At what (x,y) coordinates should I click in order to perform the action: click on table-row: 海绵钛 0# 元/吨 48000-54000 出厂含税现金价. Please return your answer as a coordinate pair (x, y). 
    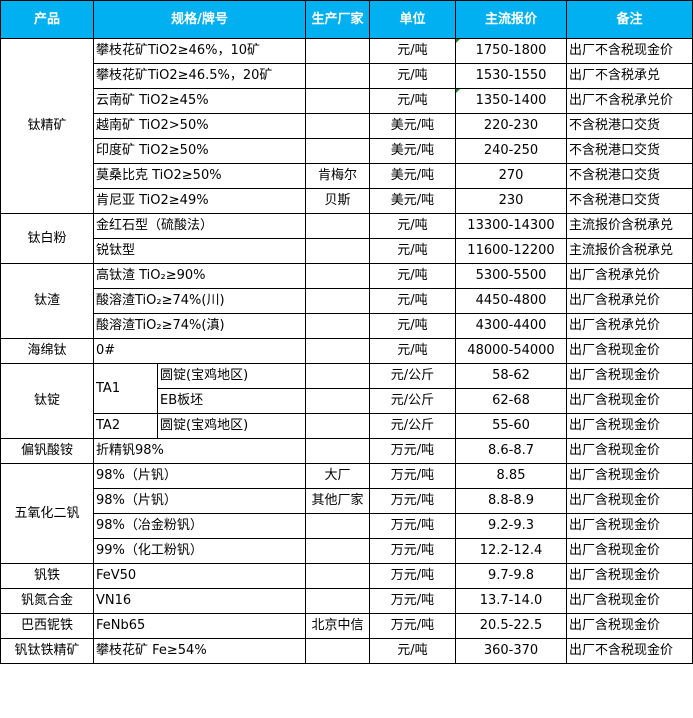
    Looking at the image, I should click on (346, 351).